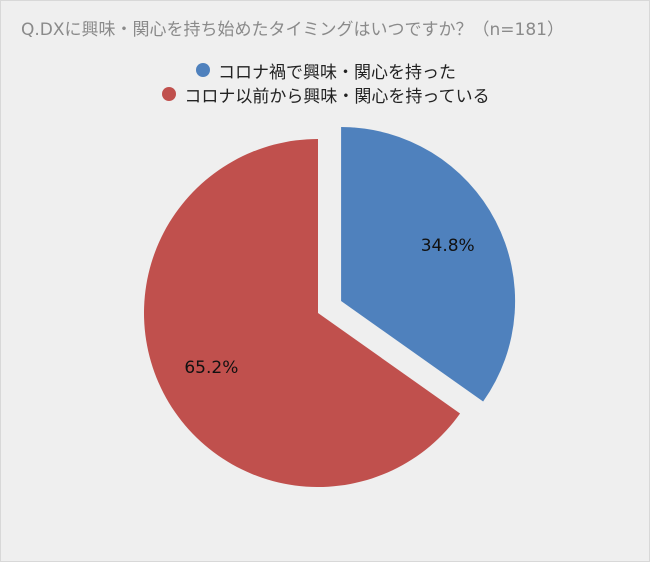 The image size is (650, 562). I want to click on legend-entry: コロナ以前から興味・関心を持っている, so click(326, 95).